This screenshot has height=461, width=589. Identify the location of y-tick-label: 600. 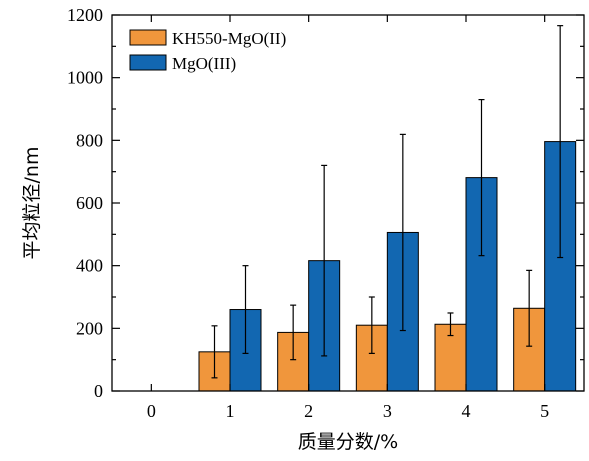
(89, 203).